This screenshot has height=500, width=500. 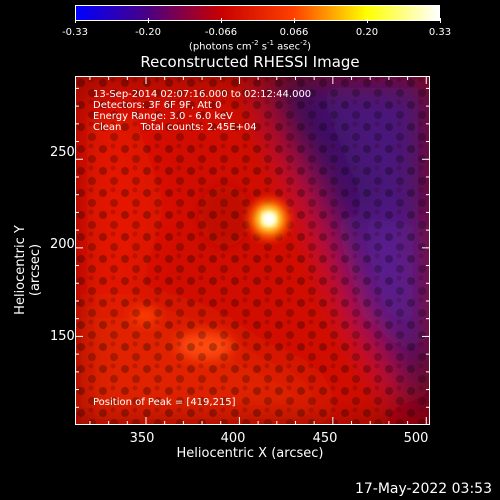 I want to click on detectors: Detectors: 3F 6F 9F, Att 0, so click(x=157, y=105).